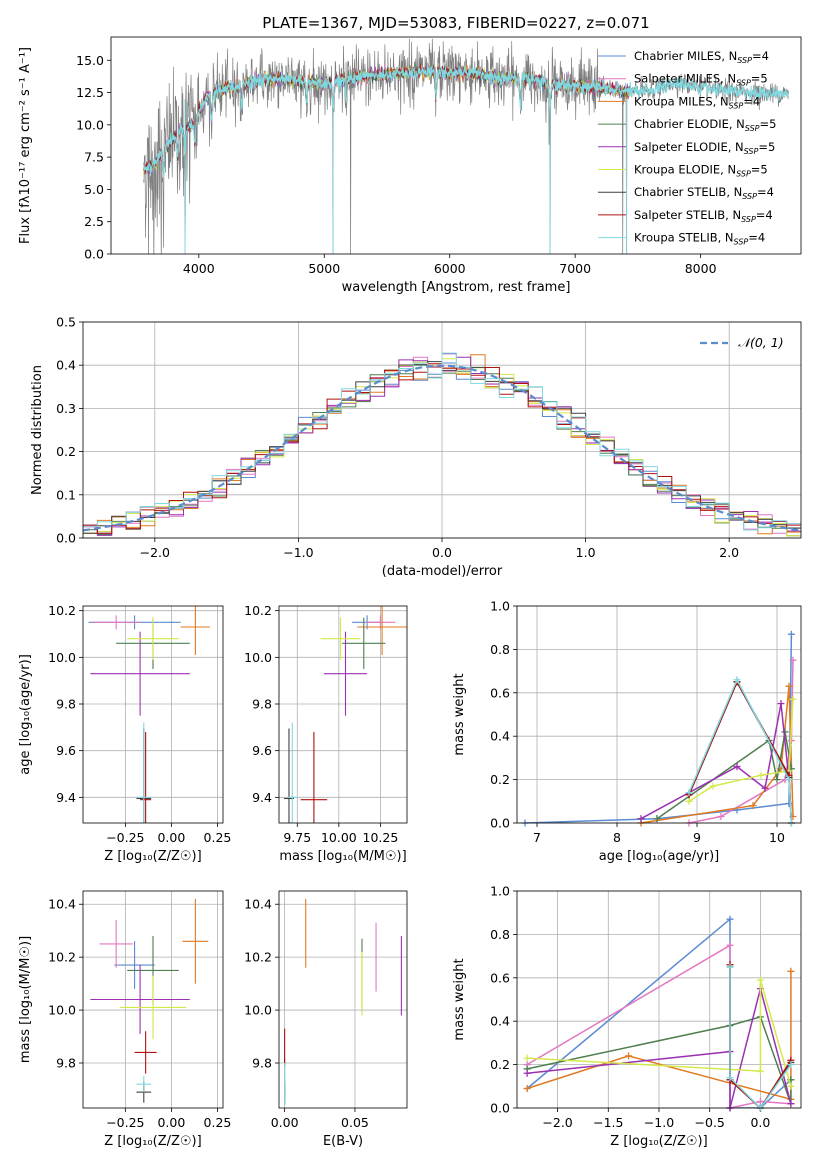 The width and height of the screenshot is (819, 1170). I want to click on y-tick-label: 9.4, so click(66, 797).